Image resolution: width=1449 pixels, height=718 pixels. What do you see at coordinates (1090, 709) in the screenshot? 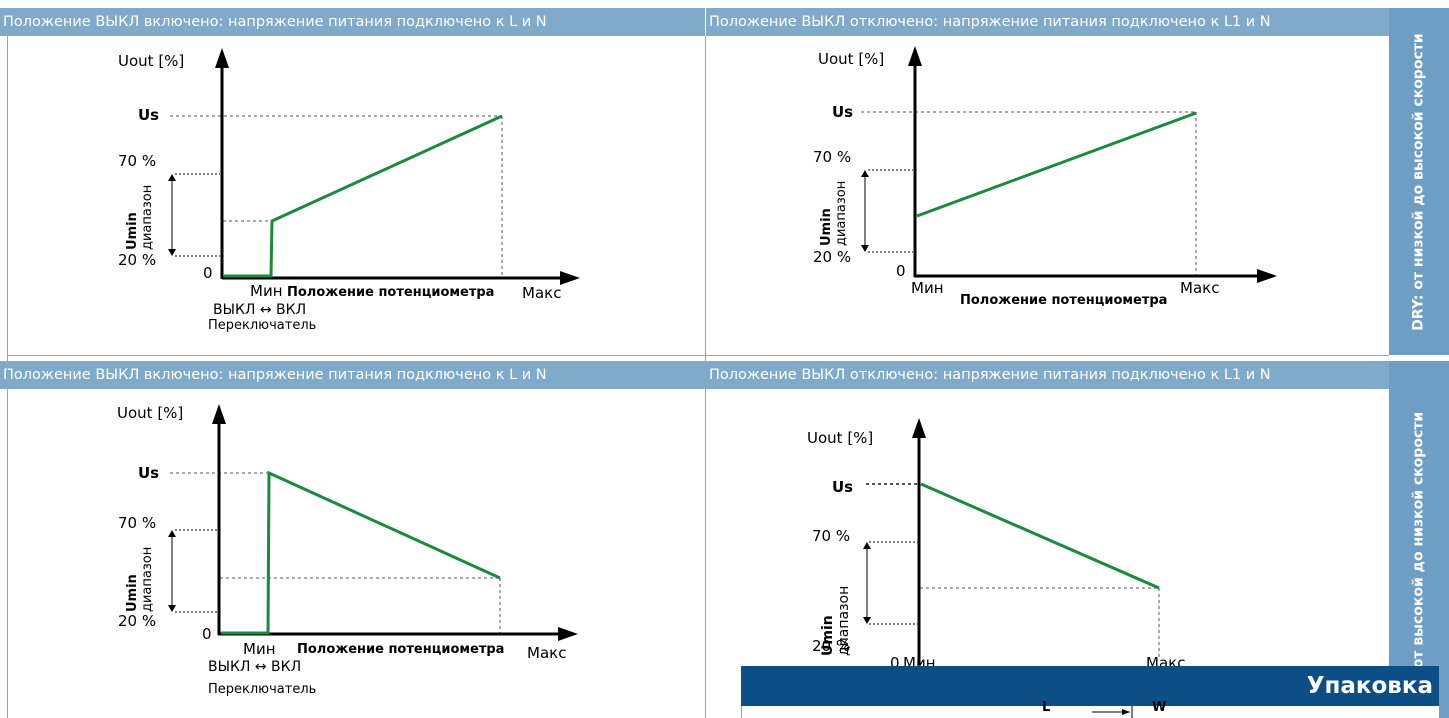
I see `packaging-body: L W` at bounding box center [1090, 709].